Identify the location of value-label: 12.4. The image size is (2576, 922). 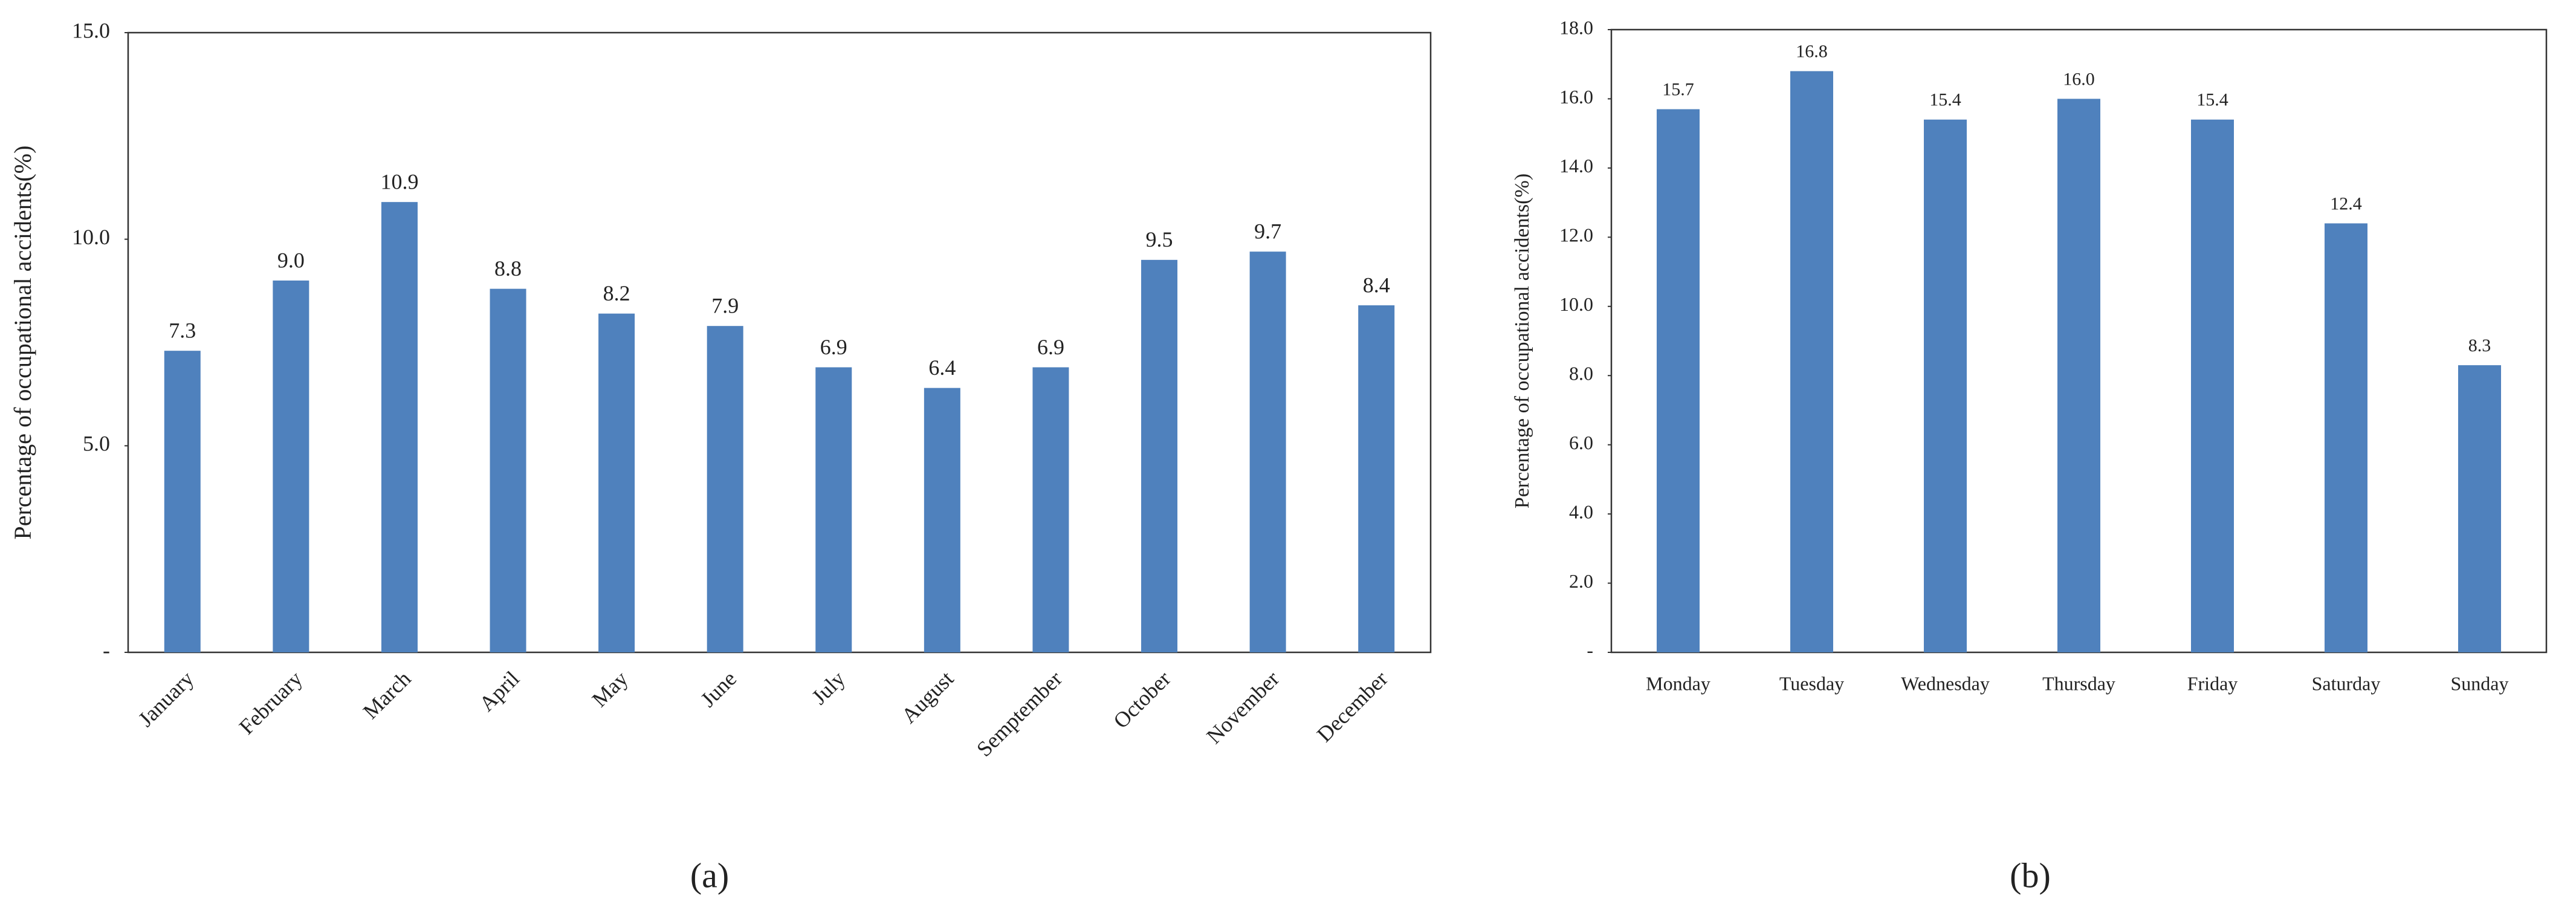
(2346, 203).